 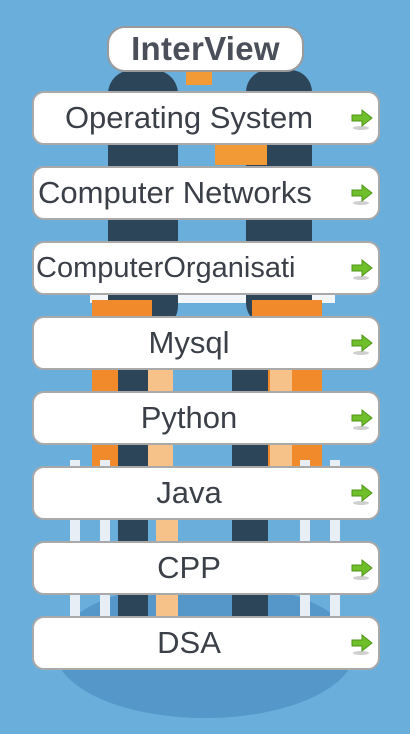 I want to click on menu-item-dsa: DSA, so click(x=206, y=643).